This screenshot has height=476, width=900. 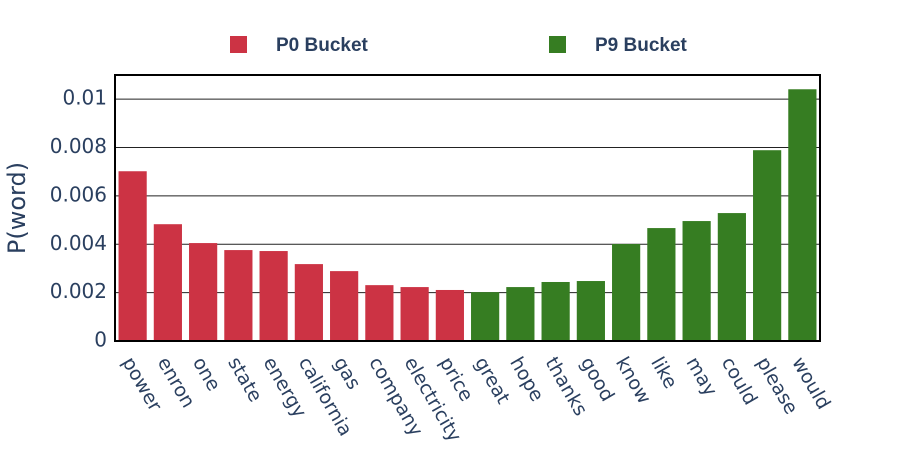 What do you see at coordinates (702, 376) in the screenshot?
I see `x-tick-label: may` at bounding box center [702, 376].